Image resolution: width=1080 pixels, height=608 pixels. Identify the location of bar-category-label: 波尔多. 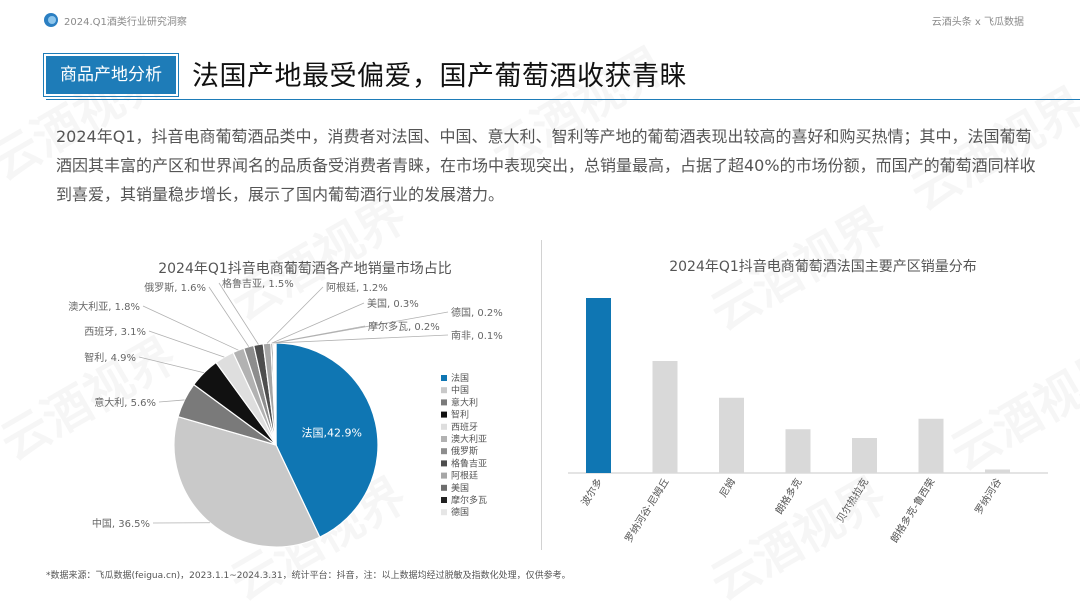
(591, 492).